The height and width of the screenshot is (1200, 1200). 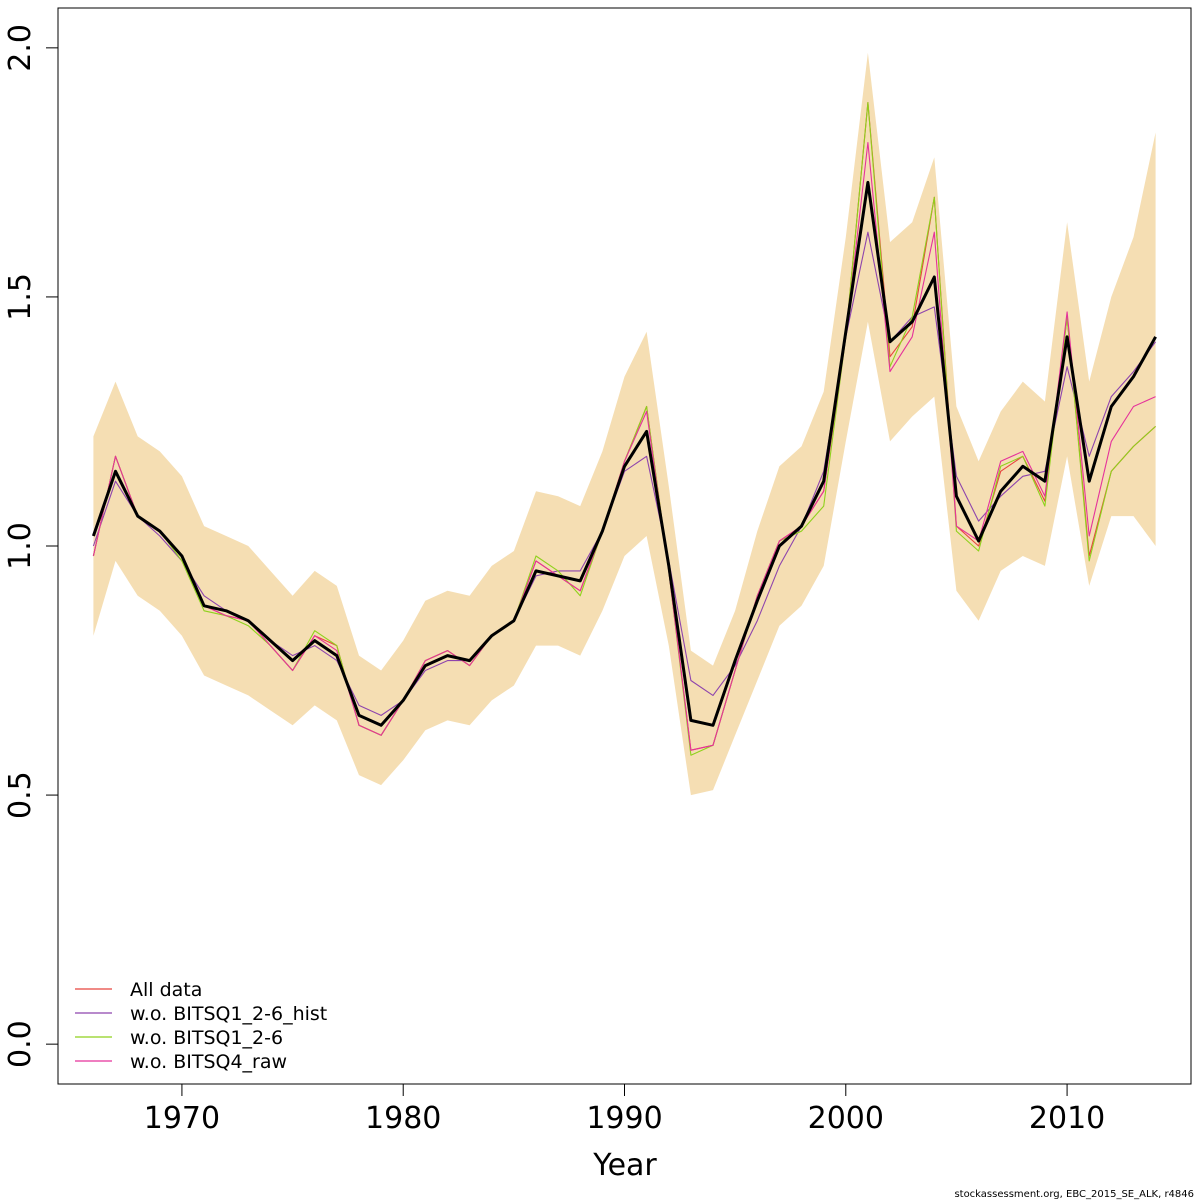 I want to click on x-tick-label: 1990, so click(x=624, y=1118).